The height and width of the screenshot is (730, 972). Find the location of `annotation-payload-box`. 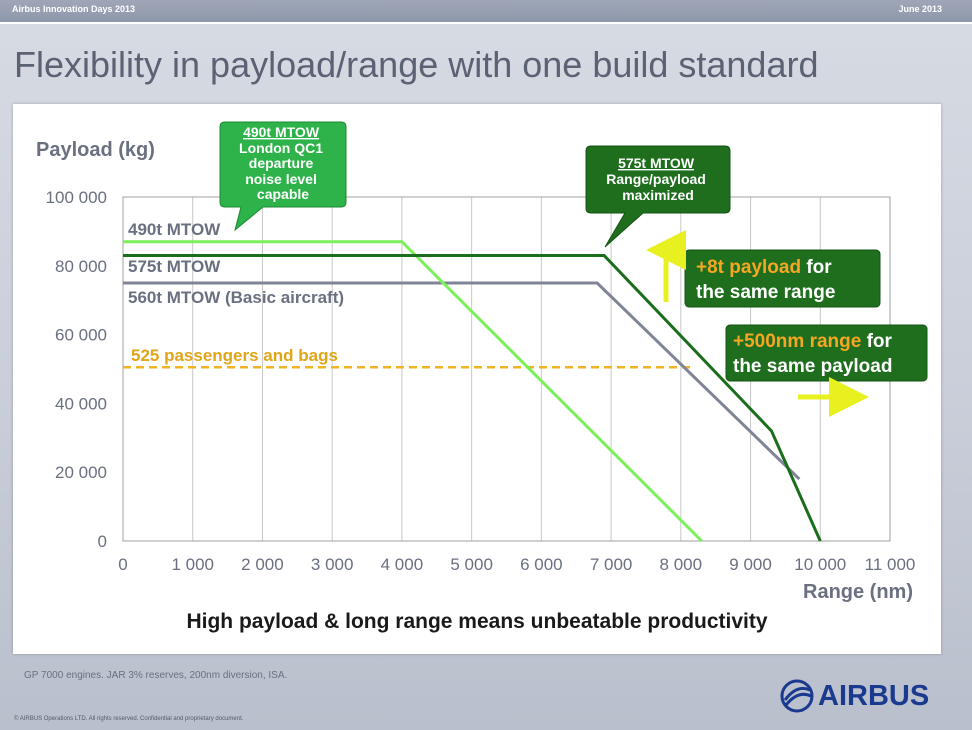

annotation-payload-box is located at coordinates (782, 278).